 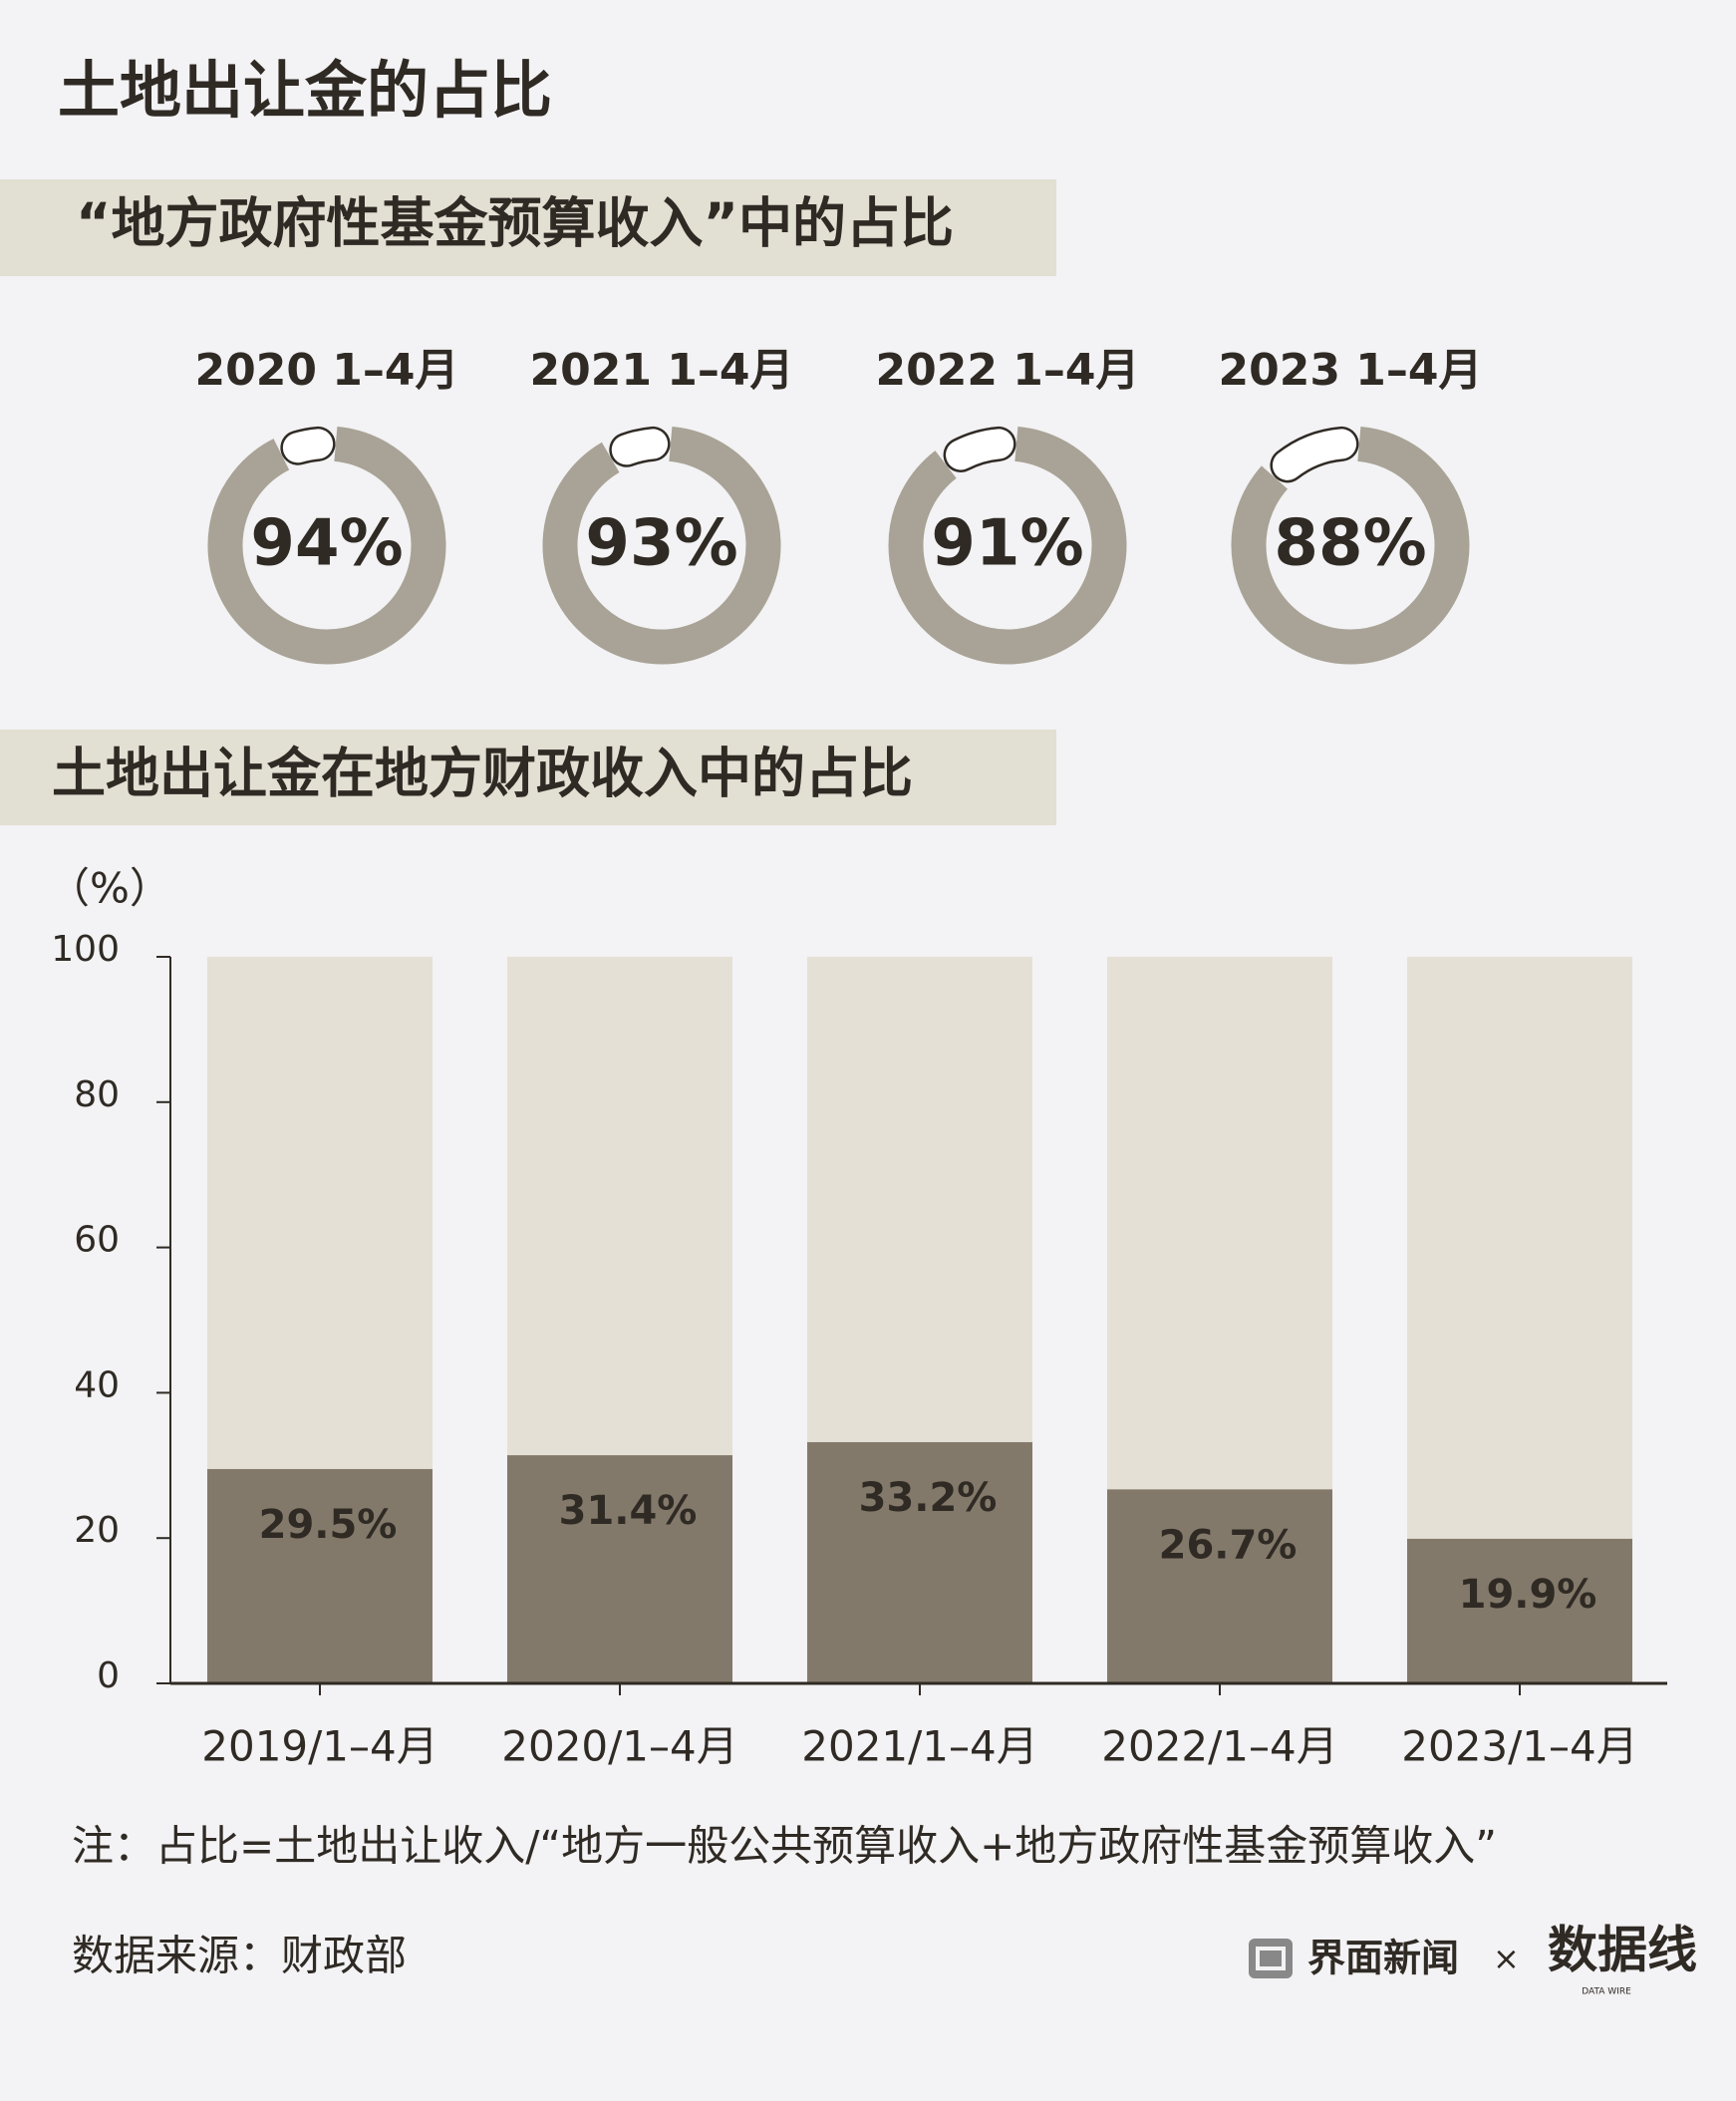 What do you see at coordinates (1622, 1951) in the screenshot?
I see `partner: 数据线` at bounding box center [1622, 1951].